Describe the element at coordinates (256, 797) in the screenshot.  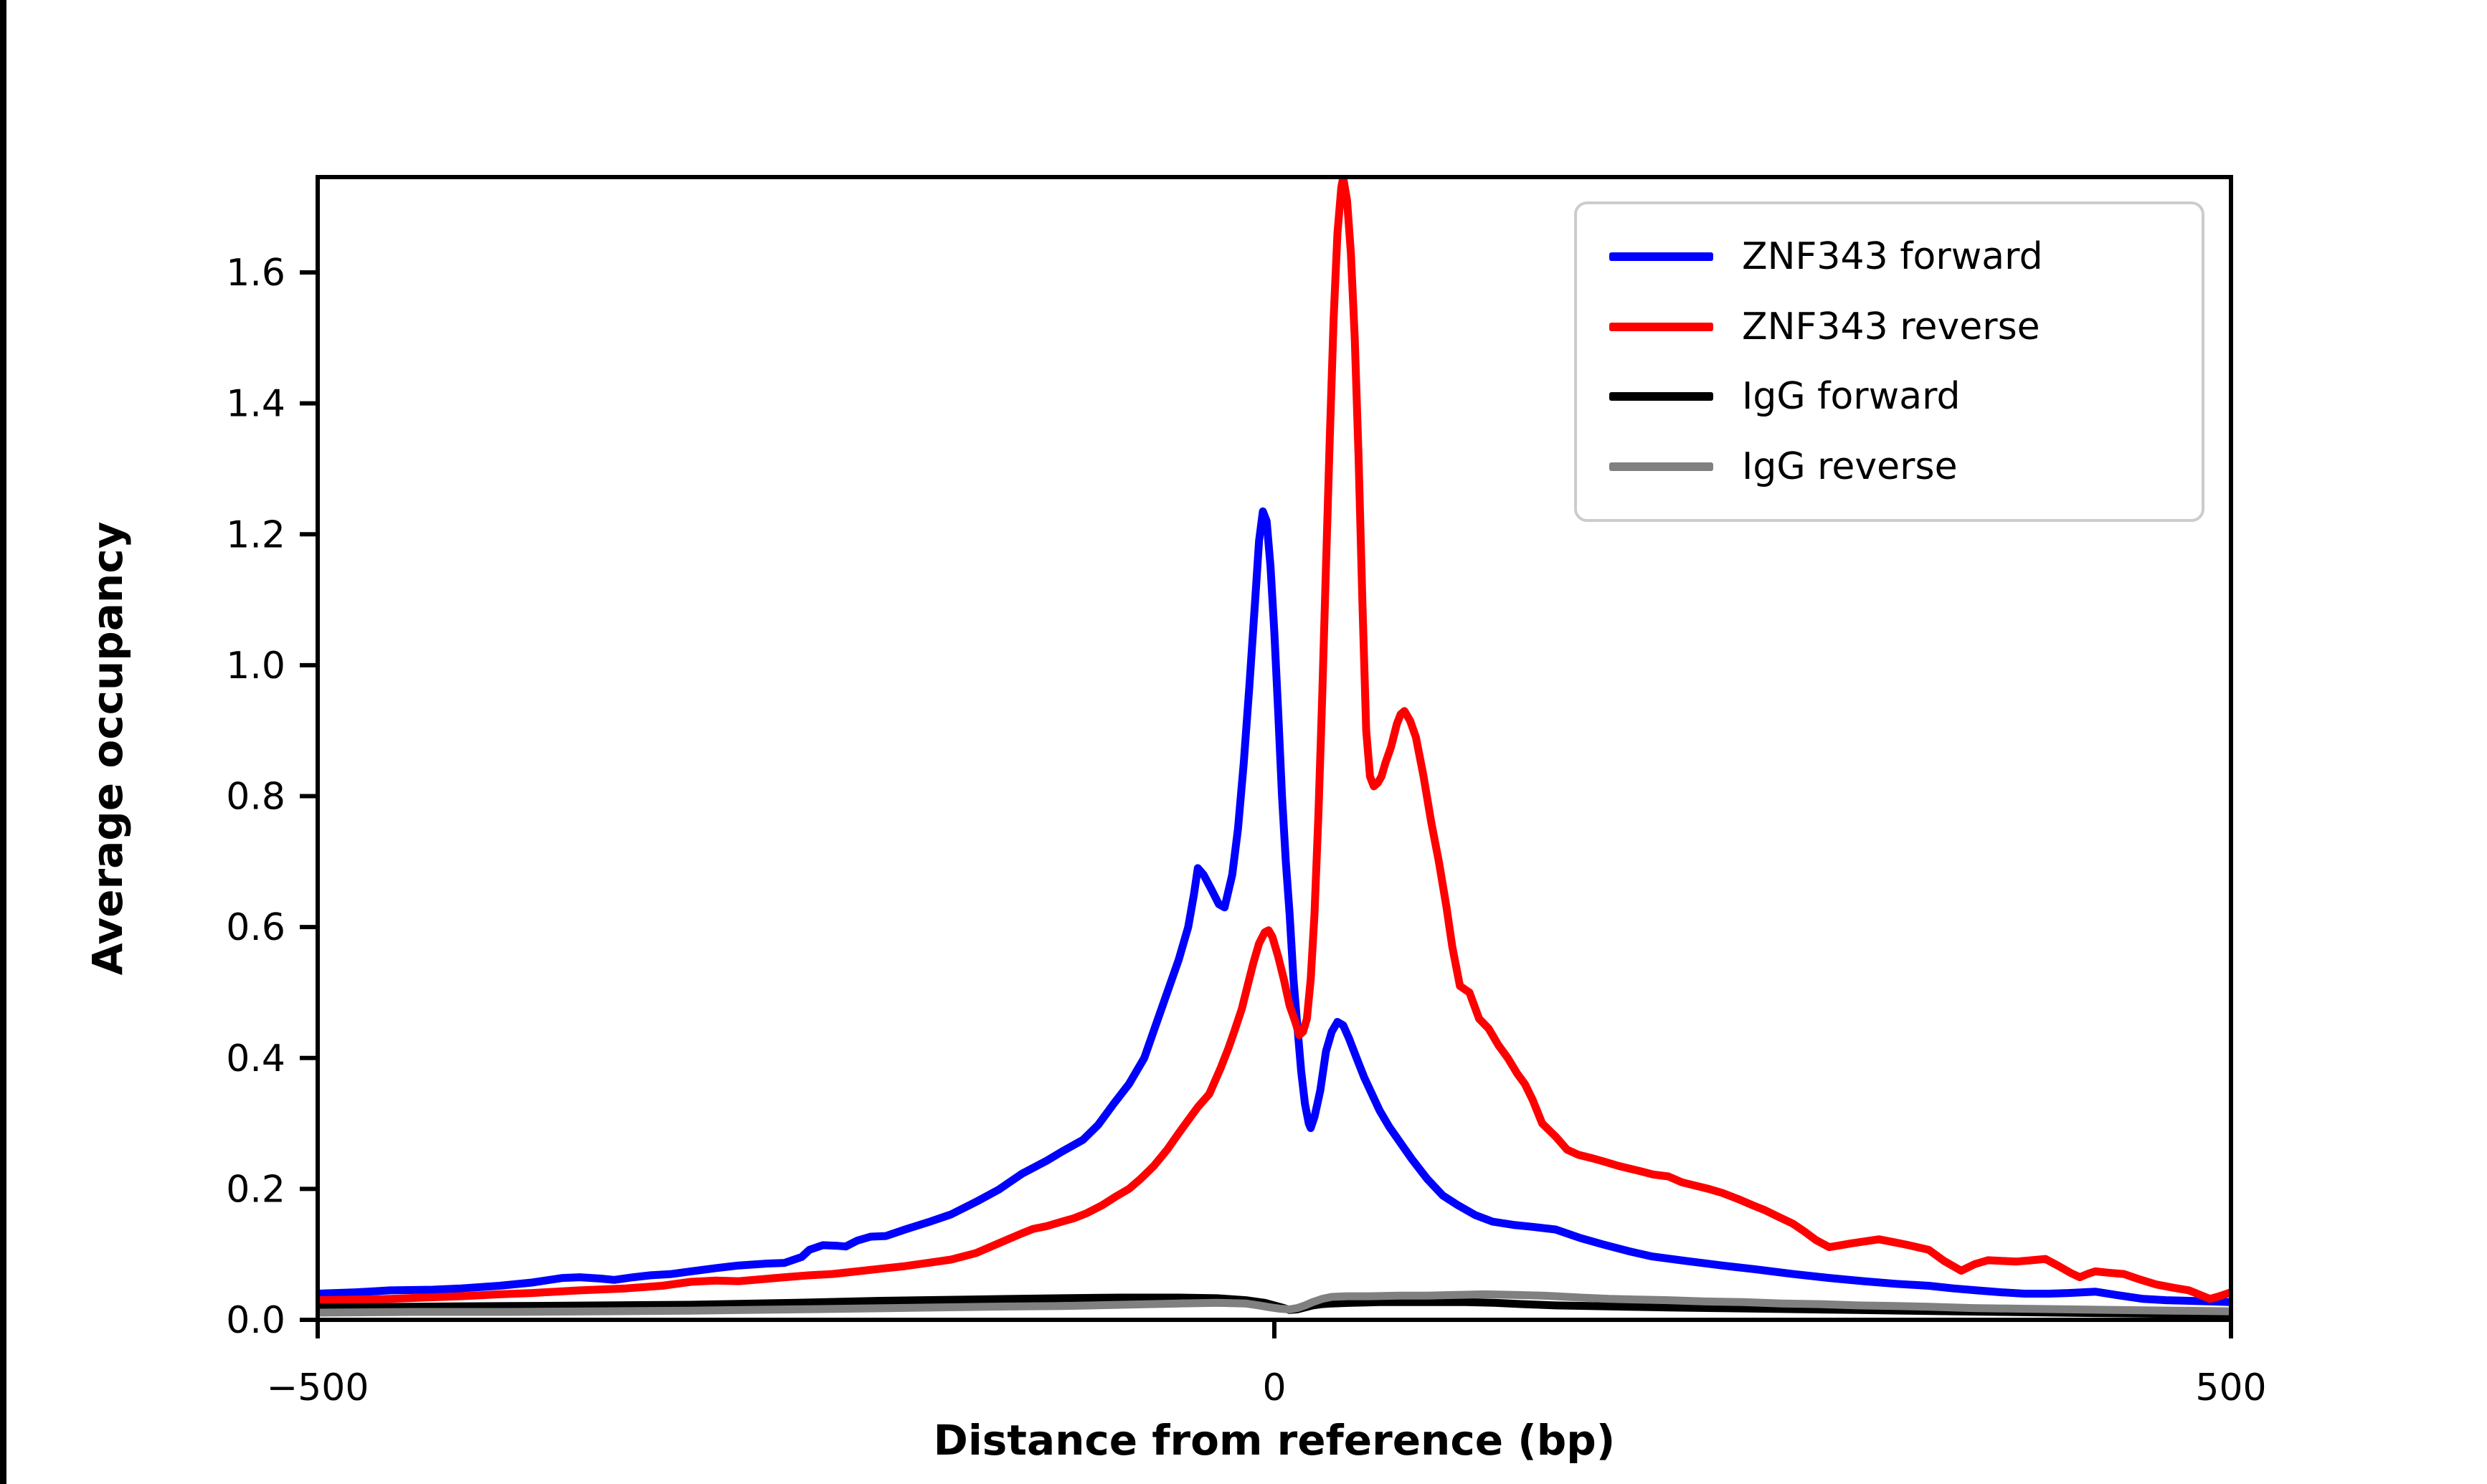
I see `y-tick-label-4: 0.8` at that location.